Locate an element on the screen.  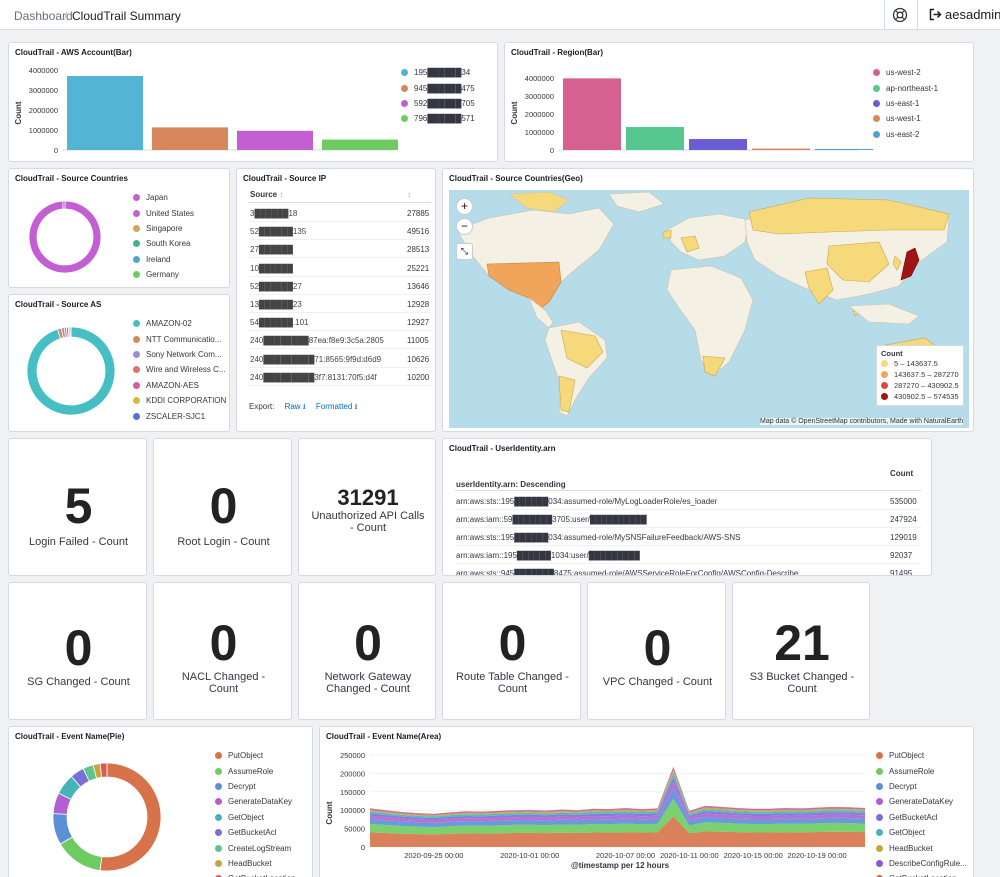
export-raw-link: Raw ⭳ is located at coordinates (295, 406).